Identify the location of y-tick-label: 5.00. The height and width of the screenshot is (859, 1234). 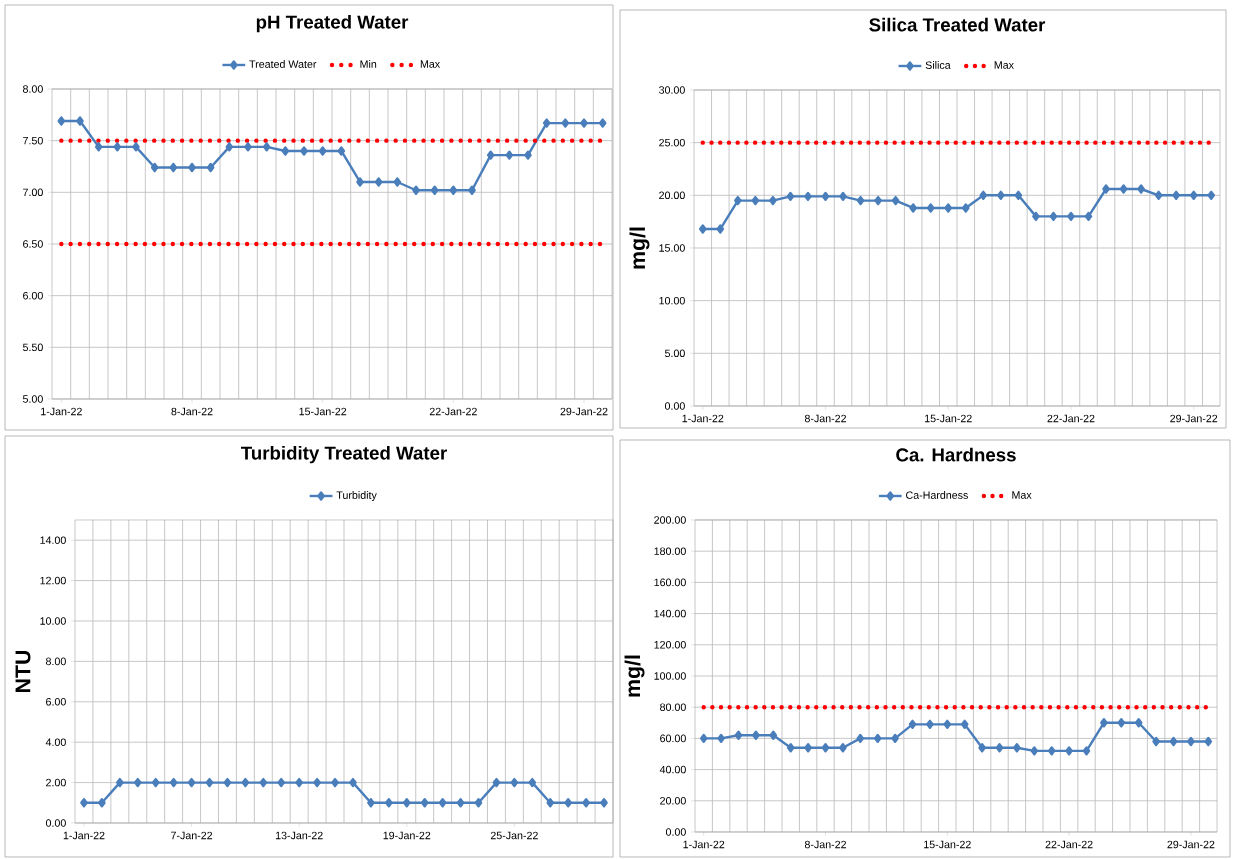
(32, 399).